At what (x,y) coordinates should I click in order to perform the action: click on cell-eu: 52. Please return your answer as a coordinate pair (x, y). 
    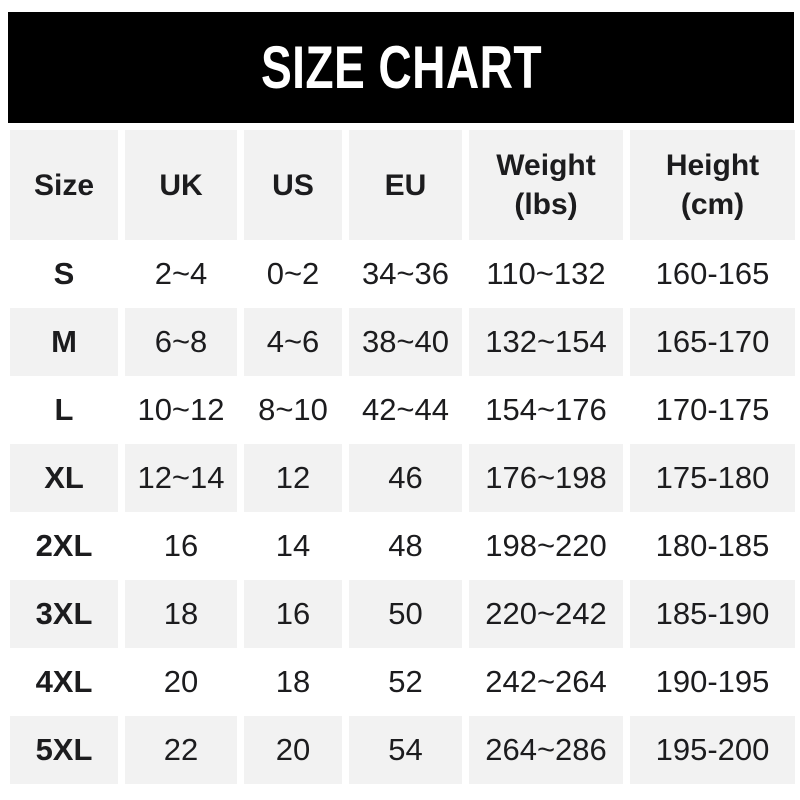
    Looking at the image, I should click on (405, 682).